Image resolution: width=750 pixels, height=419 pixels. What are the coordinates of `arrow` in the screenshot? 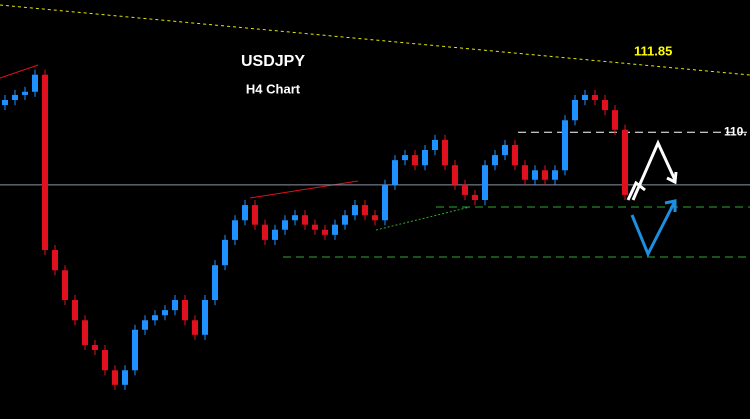 It's located at (636, 190).